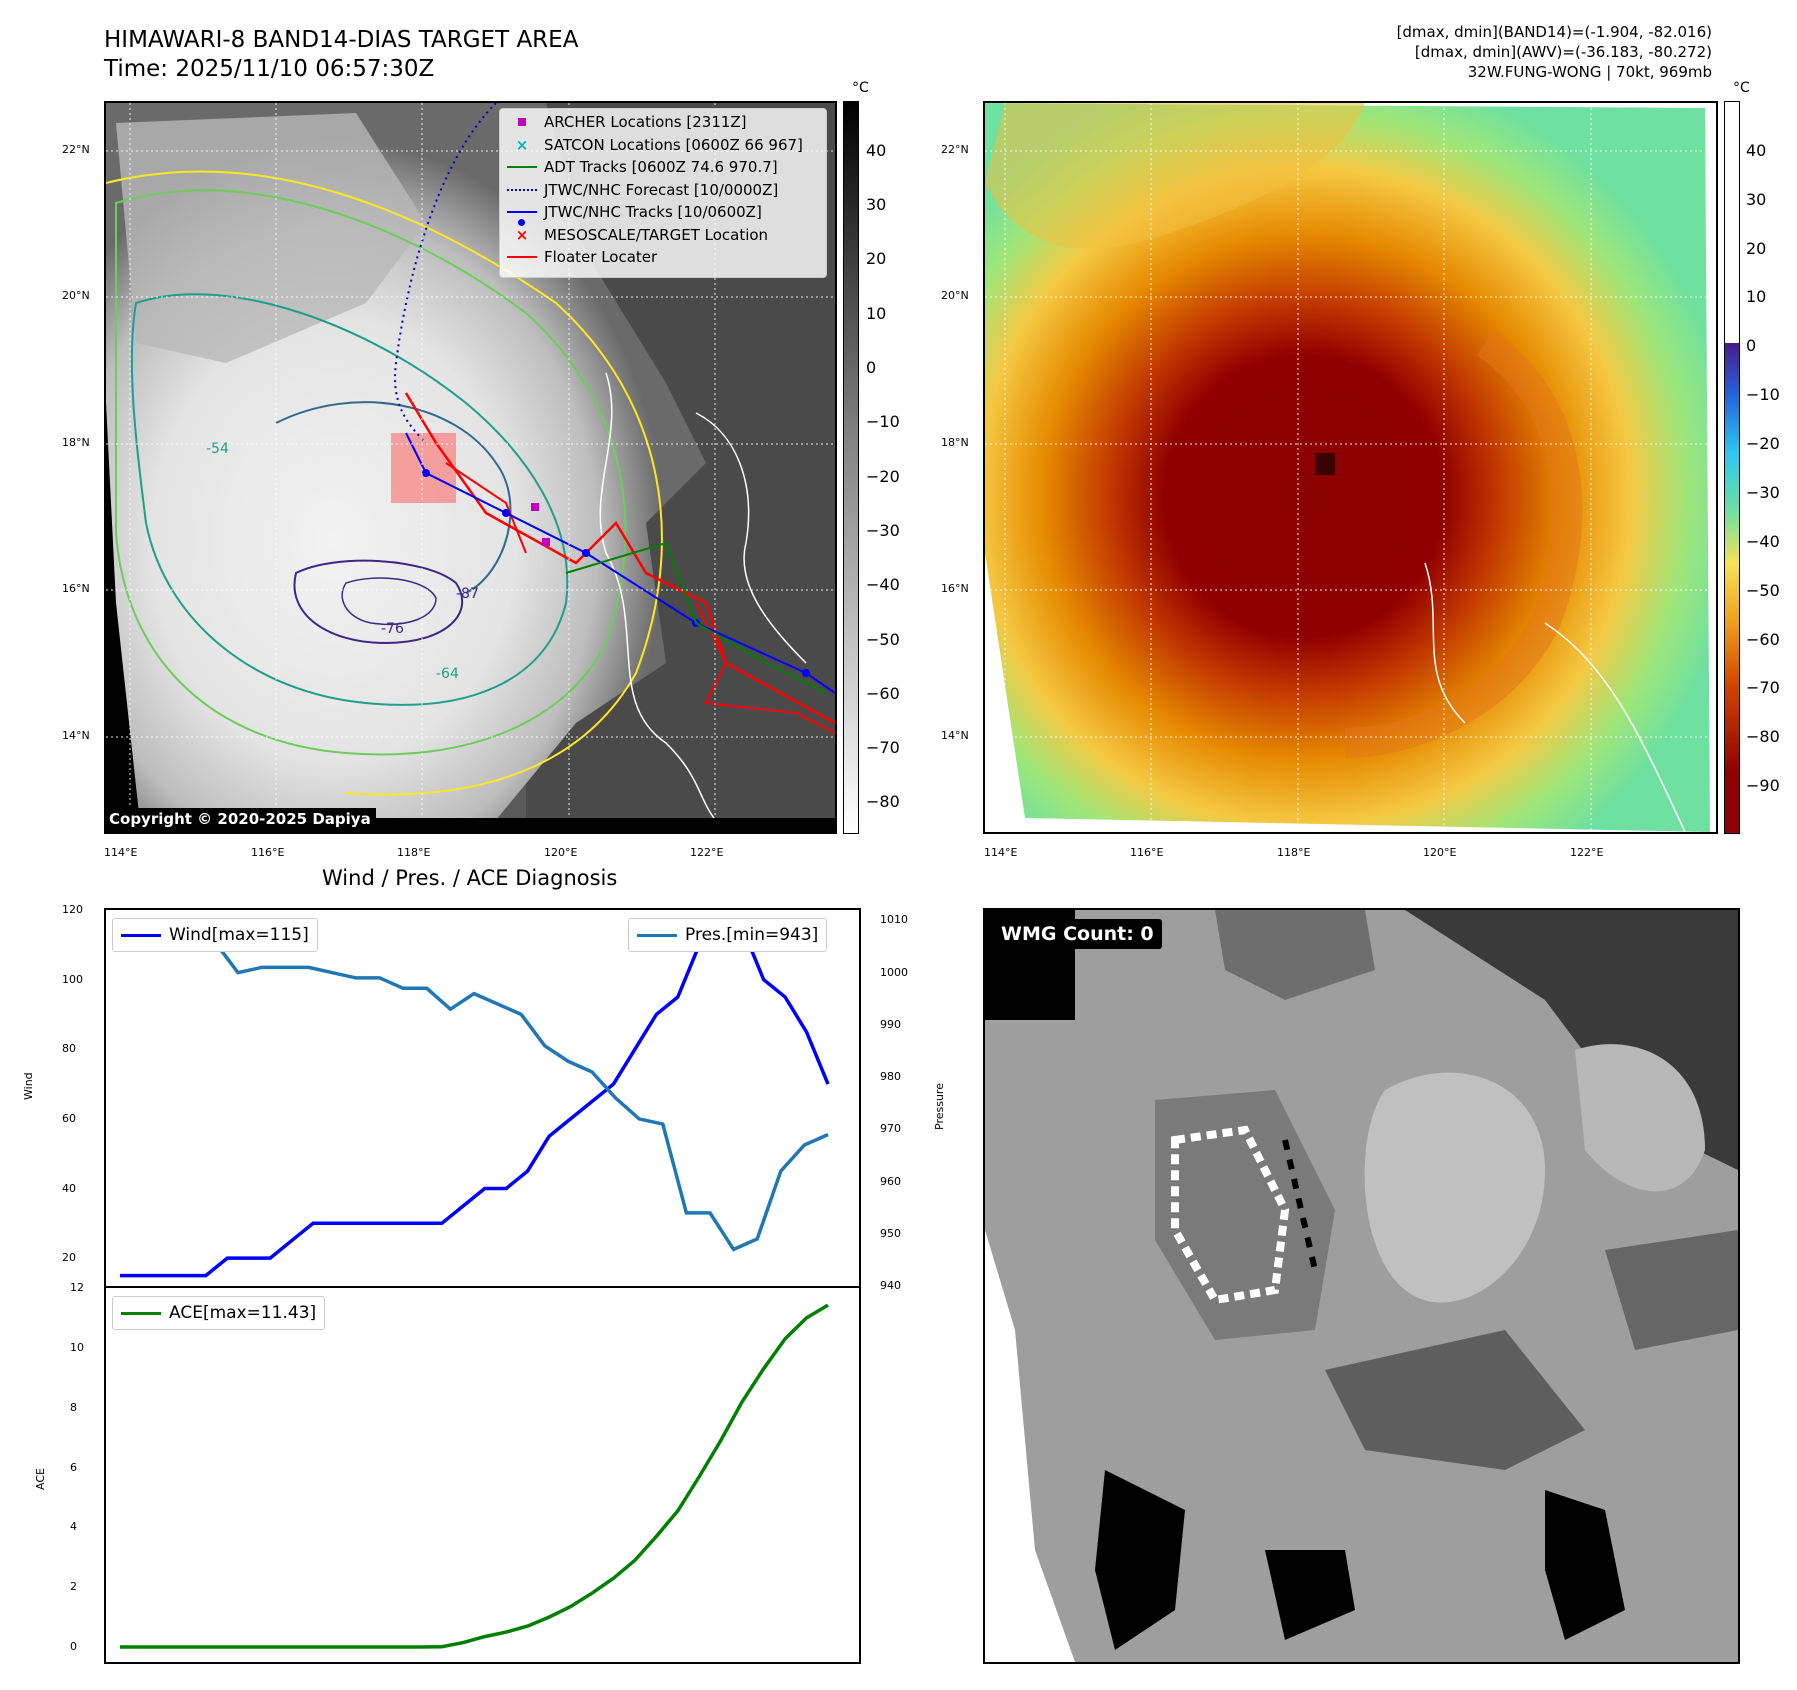  Describe the element at coordinates (955, 442) in the screenshot. I see `lat2-tick-18: 18°N` at that location.